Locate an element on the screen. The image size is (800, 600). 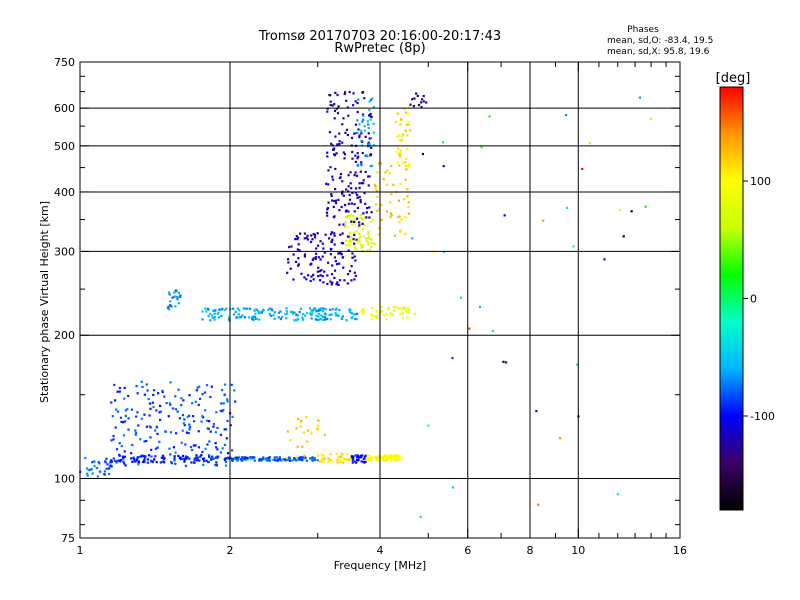
x-tick-label: 2 is located at coordinates (230, 550).